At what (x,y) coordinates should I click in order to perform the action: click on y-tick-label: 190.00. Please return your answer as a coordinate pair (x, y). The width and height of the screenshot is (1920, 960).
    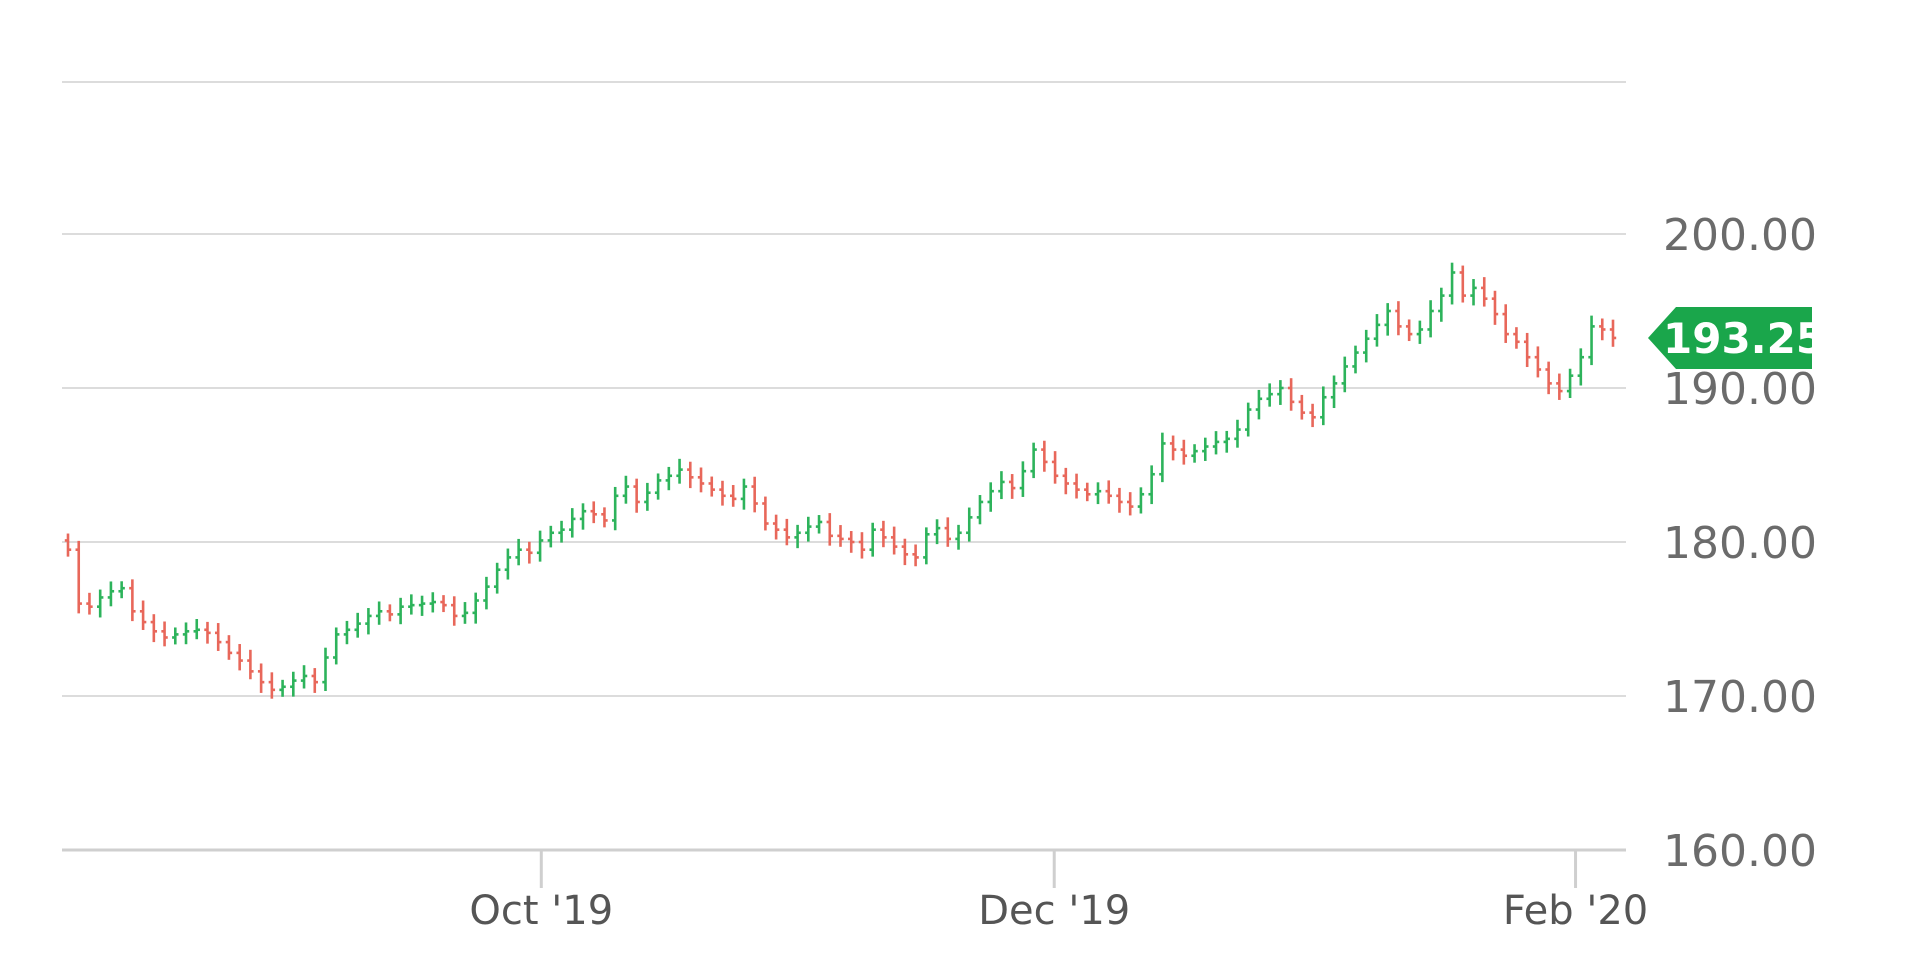
    Looking at the image, I should click on (1740, 389).